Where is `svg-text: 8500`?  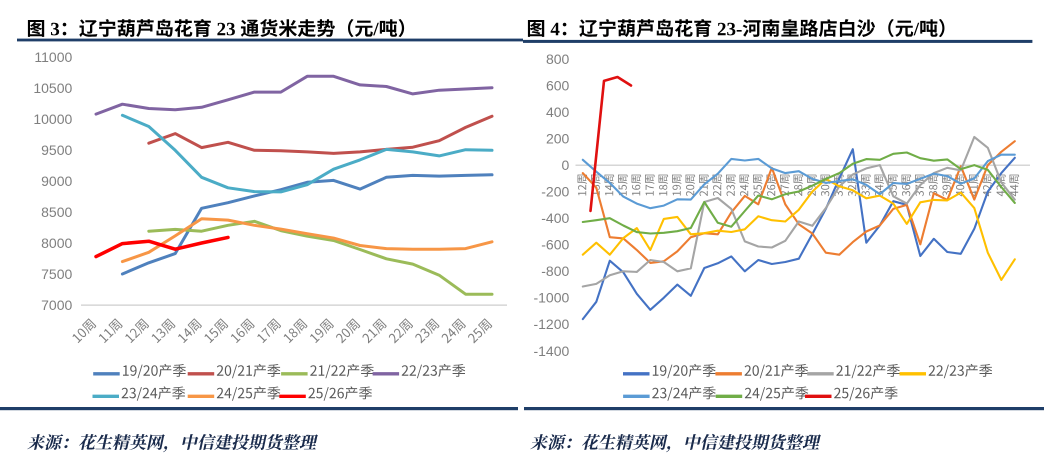
svg-text: 8500 is located at coordinates (56, 212).